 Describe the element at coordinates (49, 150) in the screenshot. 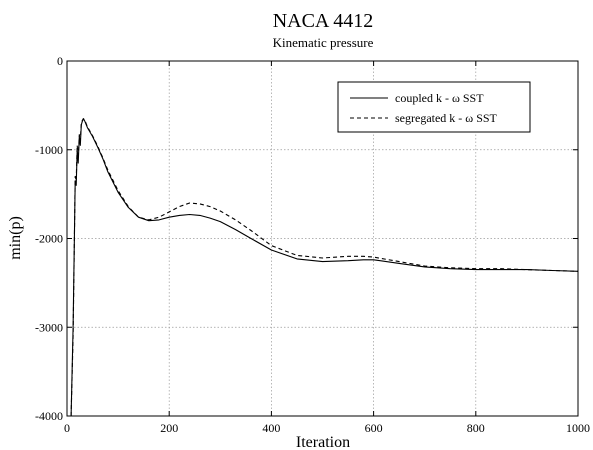

I see `y-tick-label: -1000` at that location.